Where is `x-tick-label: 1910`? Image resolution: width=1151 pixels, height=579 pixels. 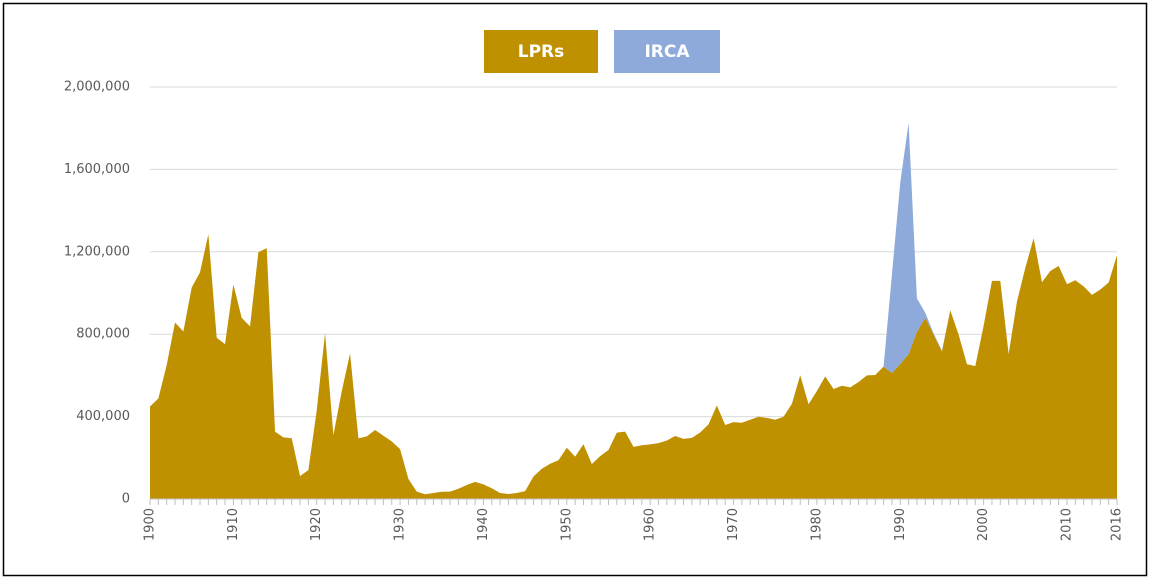
x-tick-label: 1910 is located at coordinates (233, 524).